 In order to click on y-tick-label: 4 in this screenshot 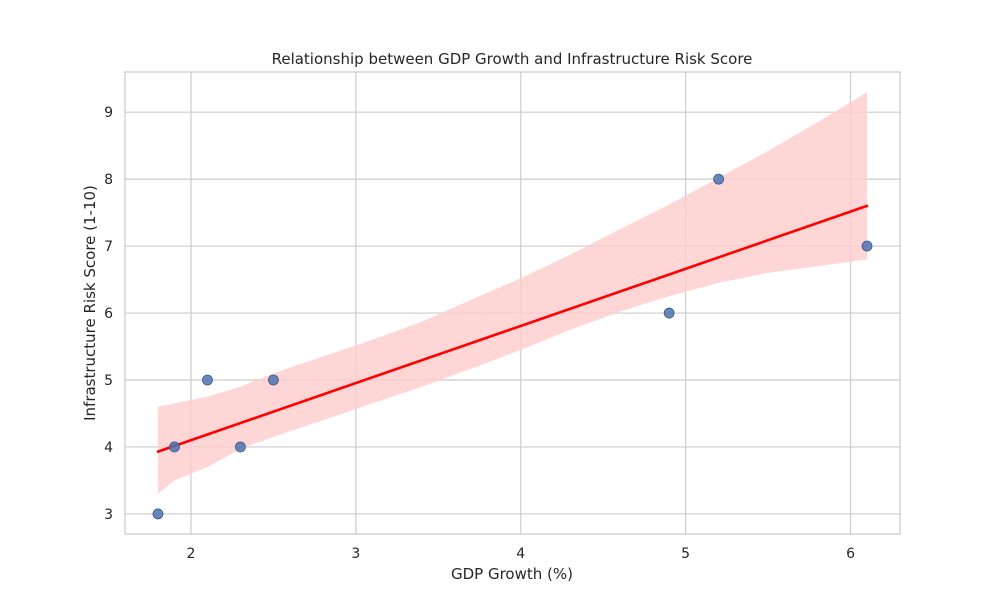, I will do `click(108, 448)`.